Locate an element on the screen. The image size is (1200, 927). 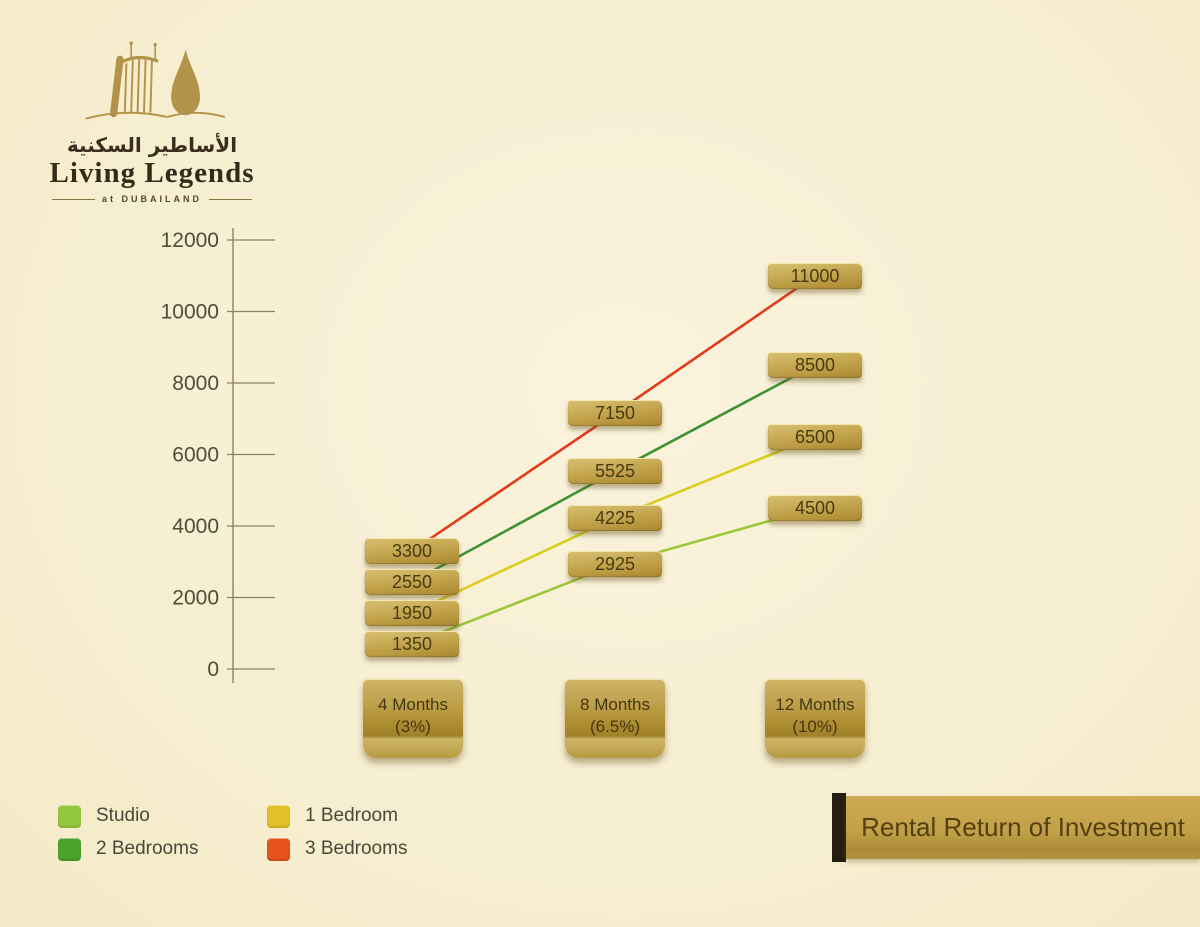
legend-item-studio: Studio is located at coordinates (104, 816).